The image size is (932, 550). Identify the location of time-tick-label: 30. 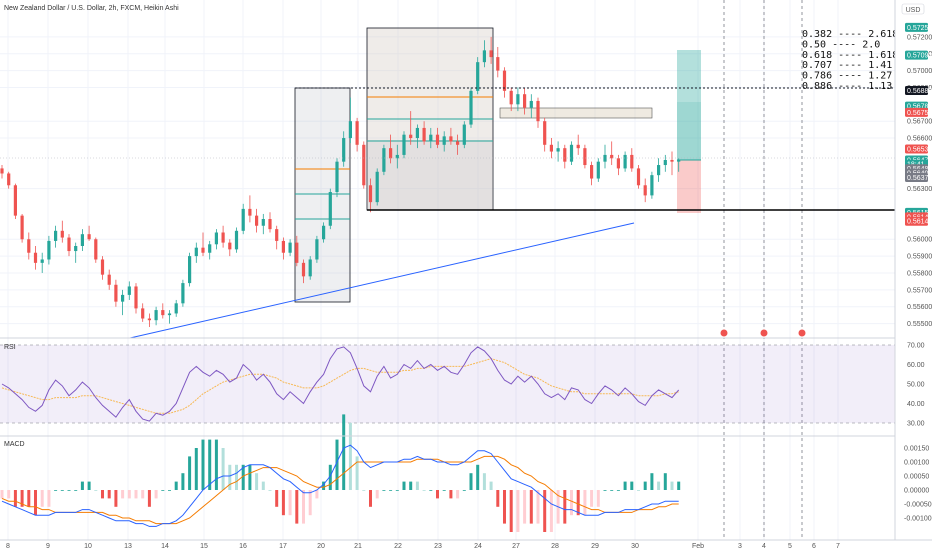
(635, 546).